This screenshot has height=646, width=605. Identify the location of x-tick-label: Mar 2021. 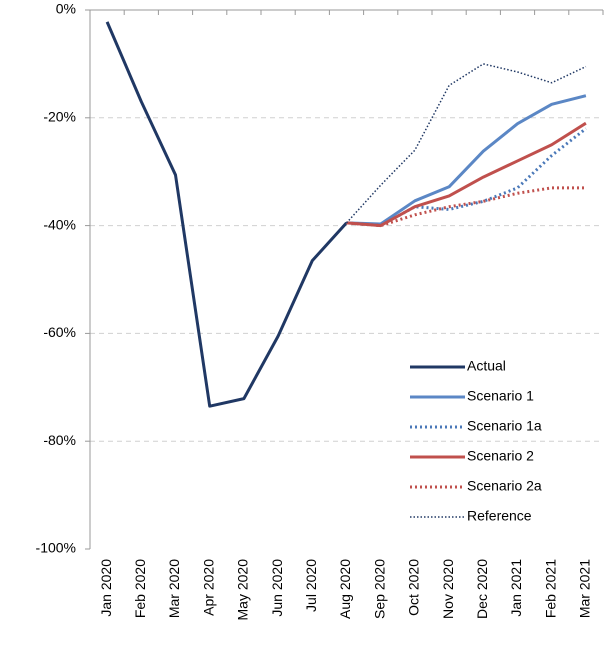
(585, 588).